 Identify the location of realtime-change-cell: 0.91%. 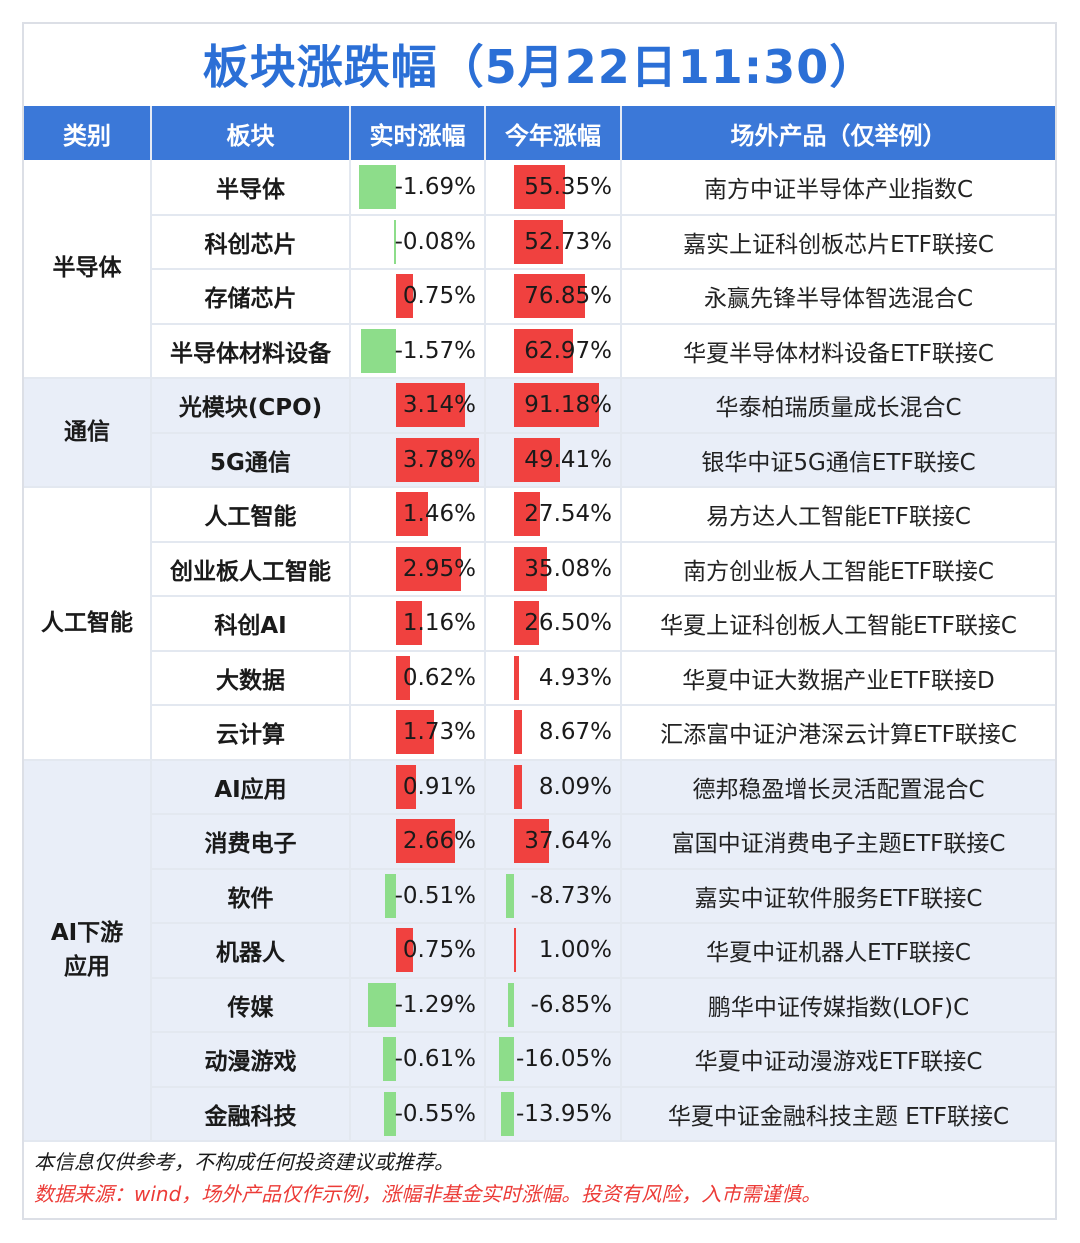
(418, 787).